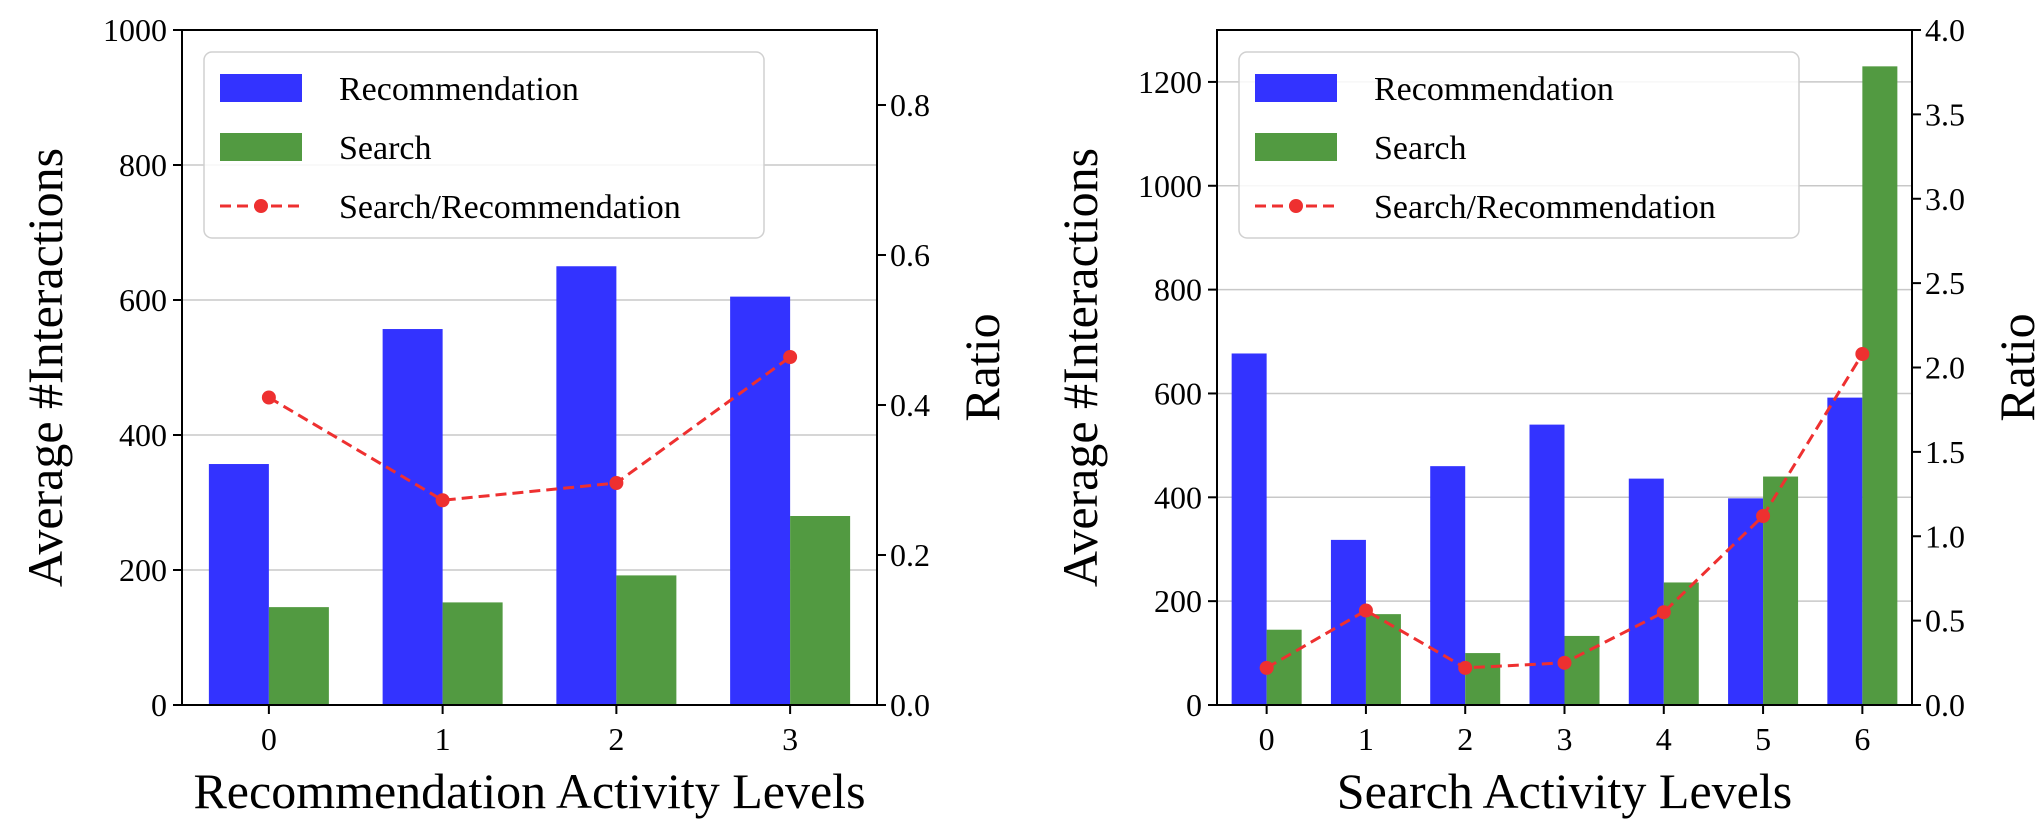  Describe the element at coordinates (1664, 739) in the screenshot. I see `x-tick-label: 4` at that location.